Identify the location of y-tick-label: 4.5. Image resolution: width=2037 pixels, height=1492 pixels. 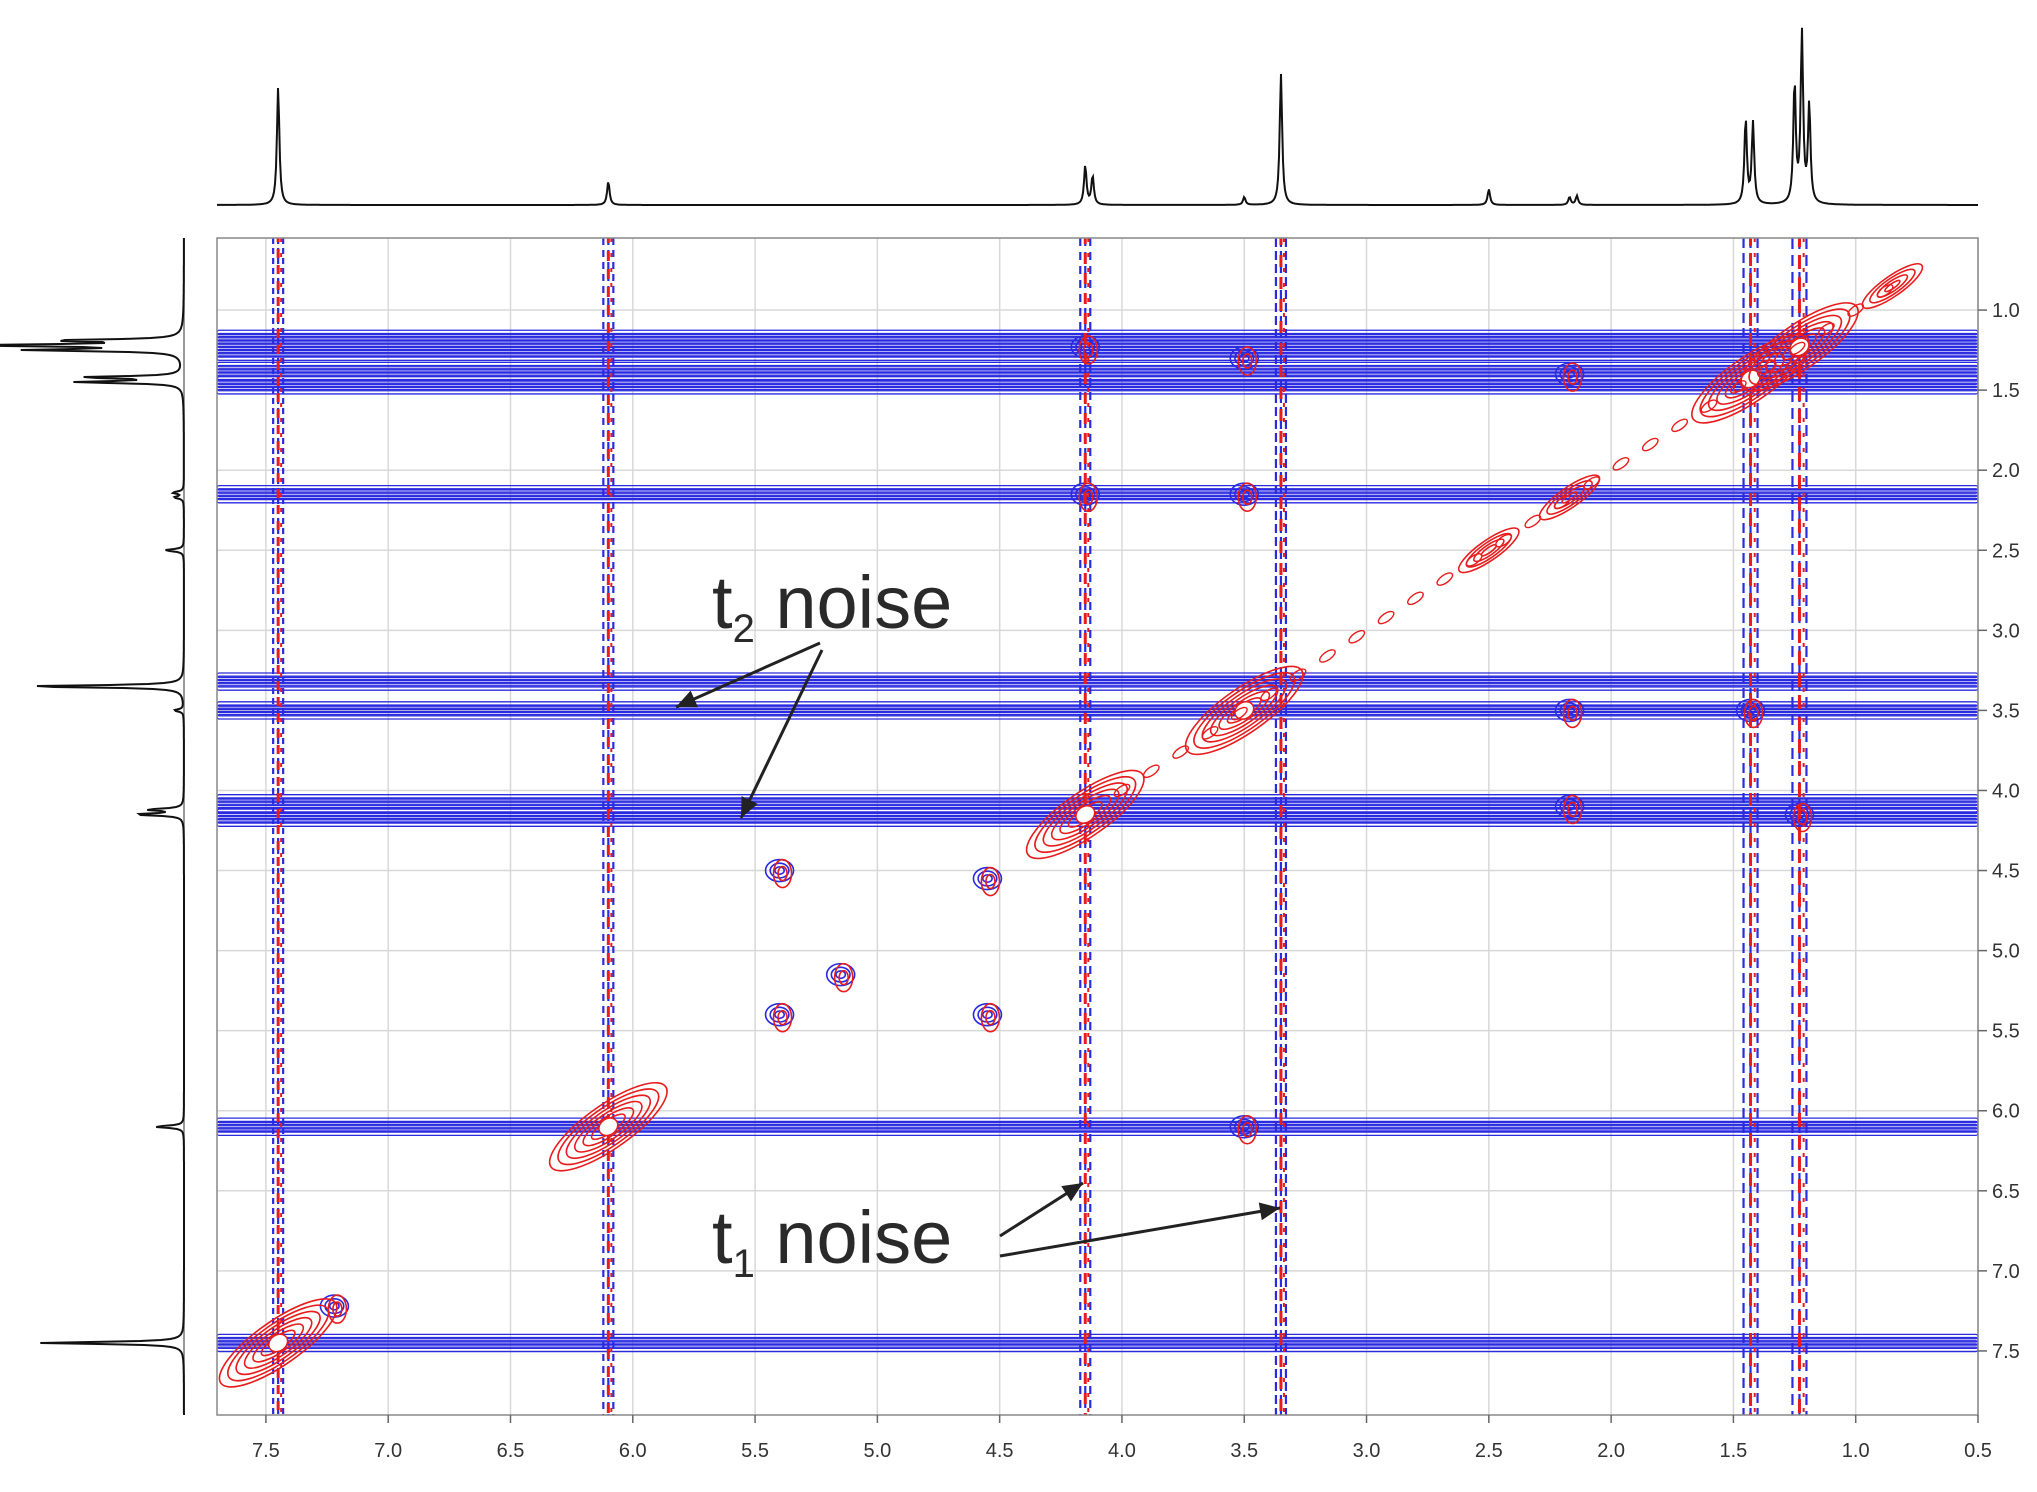
(2006, 872).